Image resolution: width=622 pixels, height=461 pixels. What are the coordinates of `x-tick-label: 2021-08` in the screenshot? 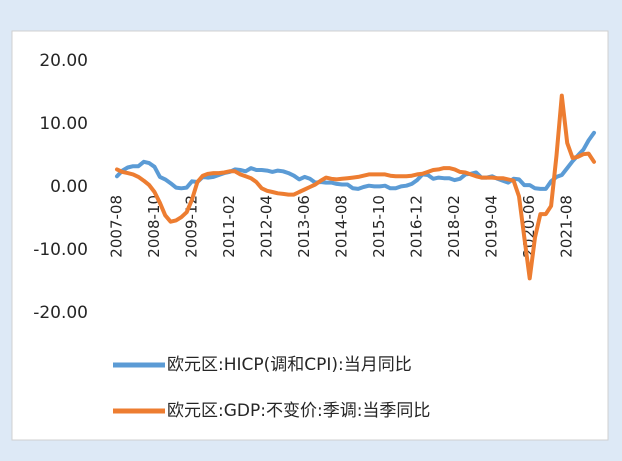 It's located at (567, 226).